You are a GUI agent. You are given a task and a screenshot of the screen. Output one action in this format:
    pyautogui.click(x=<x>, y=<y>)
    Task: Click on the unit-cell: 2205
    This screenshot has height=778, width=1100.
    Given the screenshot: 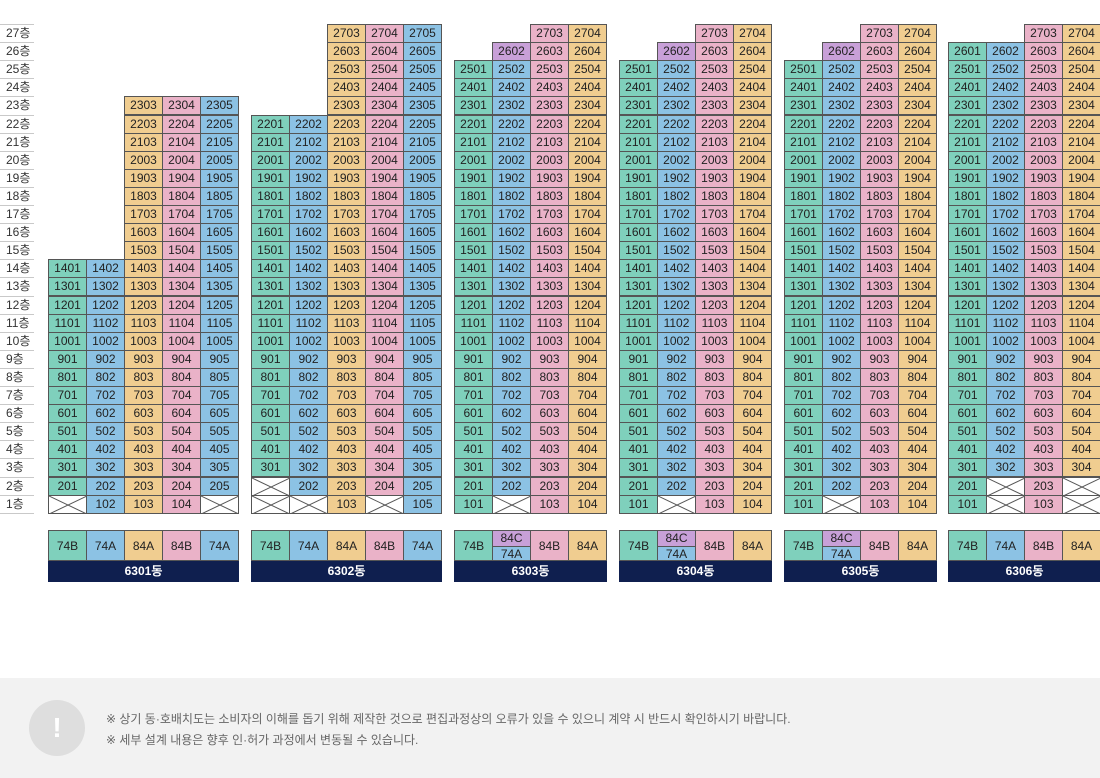 What is the action you would take?
    pyautogui.click(x=219, y=124)
    